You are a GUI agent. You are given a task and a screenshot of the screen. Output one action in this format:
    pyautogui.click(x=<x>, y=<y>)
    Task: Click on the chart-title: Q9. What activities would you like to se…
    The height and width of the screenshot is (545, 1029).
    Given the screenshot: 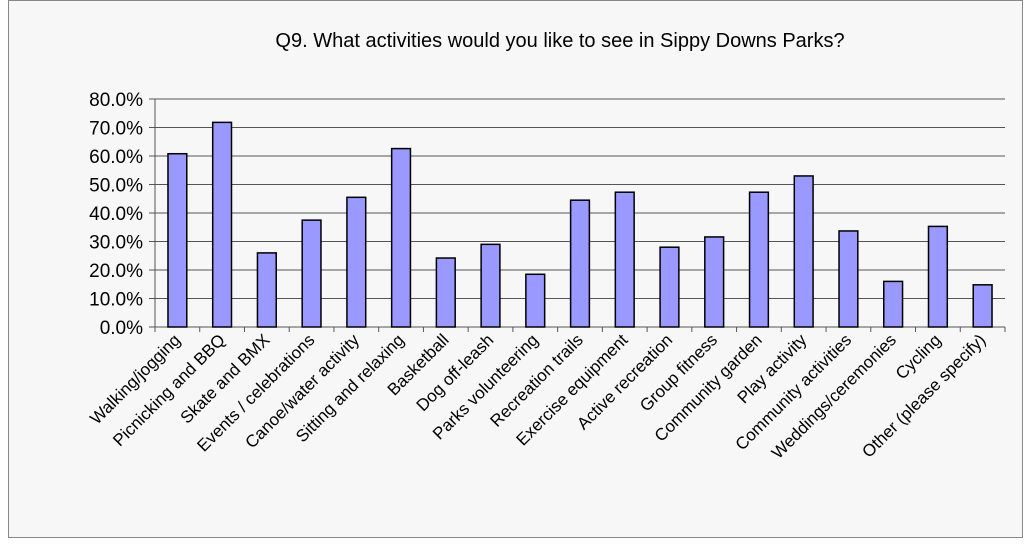 What is the action you would take?
    pyautogui.click(x=559, y=41)
    